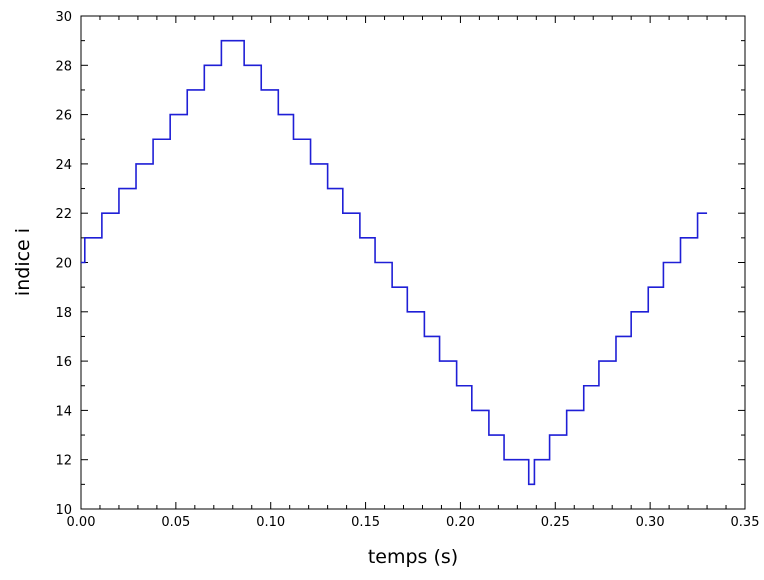 This screenshot has height=580, width=764. I want to click on x-tick-label: 0.30, so click(650, 522).